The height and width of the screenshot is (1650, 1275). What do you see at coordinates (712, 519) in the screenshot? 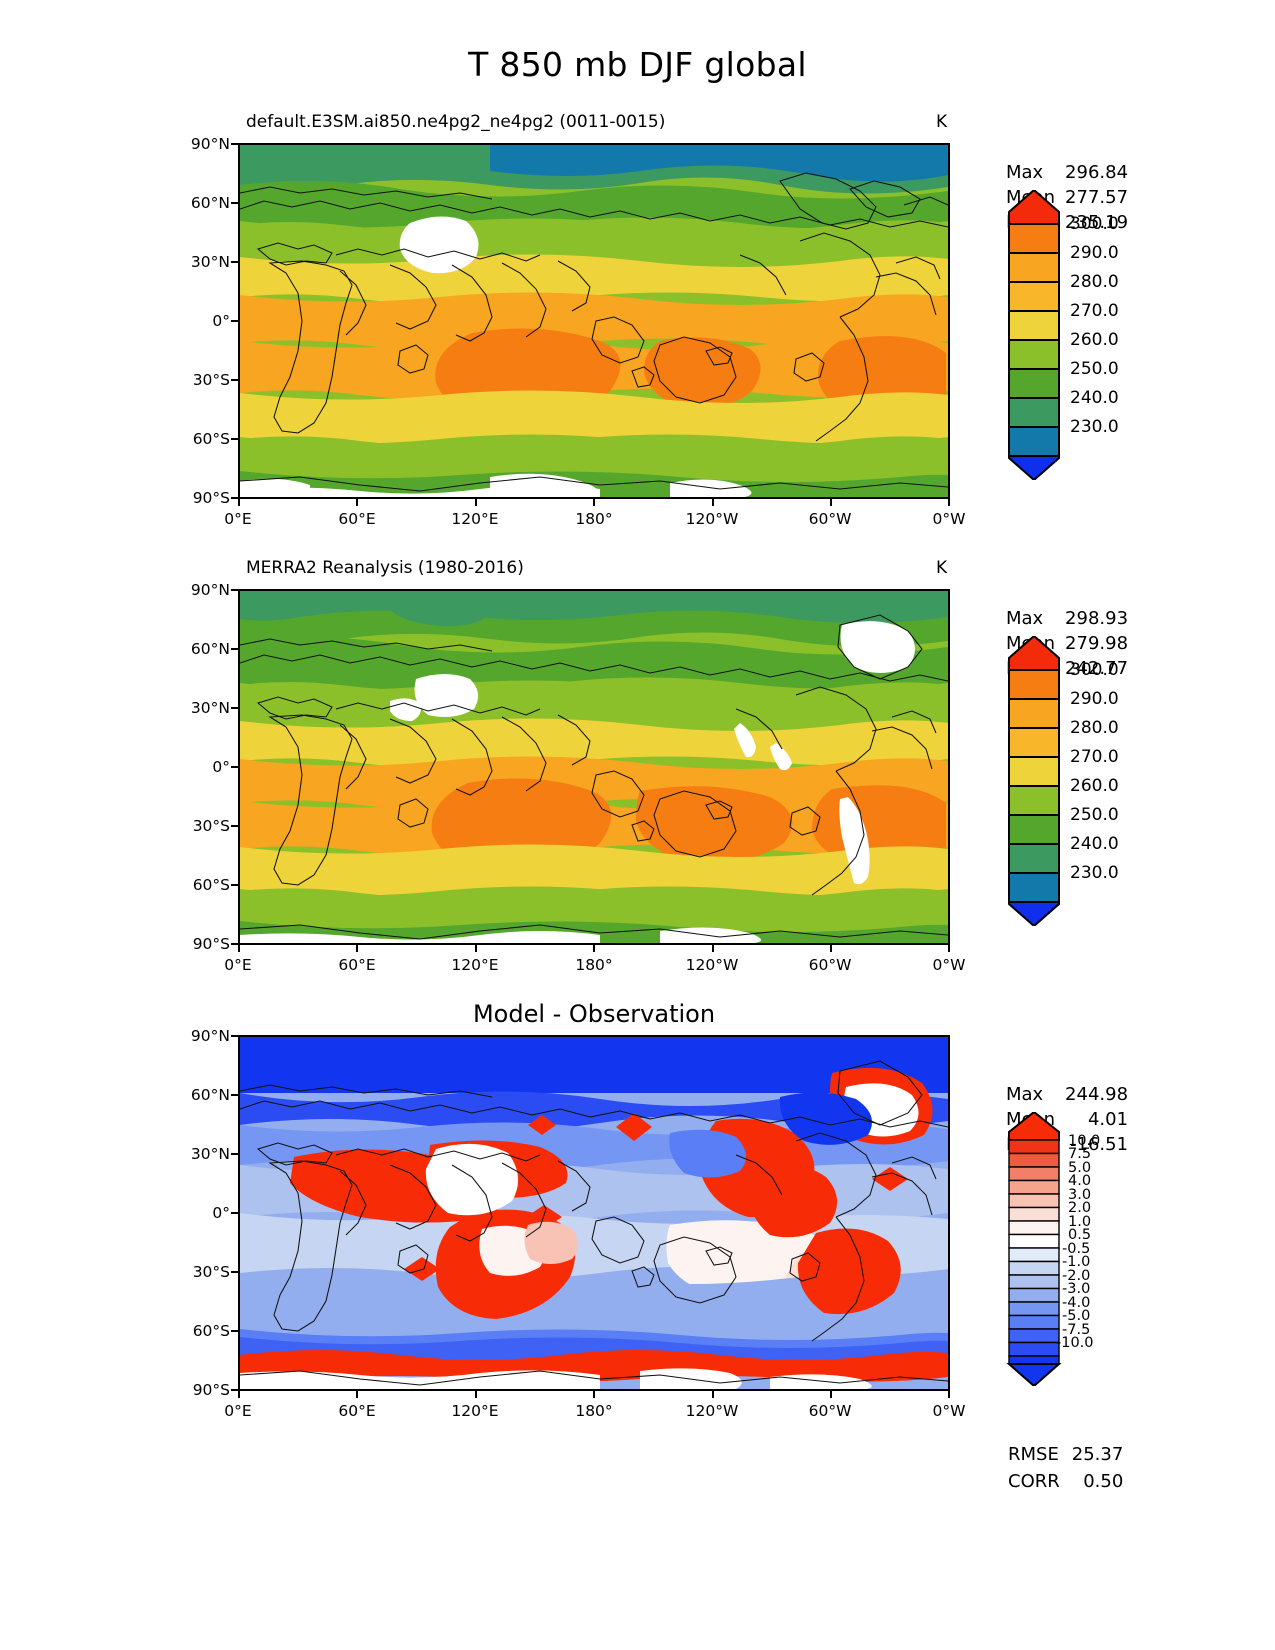
I see `xtick-model-4: 120°W` at bounding box center [712, 519].